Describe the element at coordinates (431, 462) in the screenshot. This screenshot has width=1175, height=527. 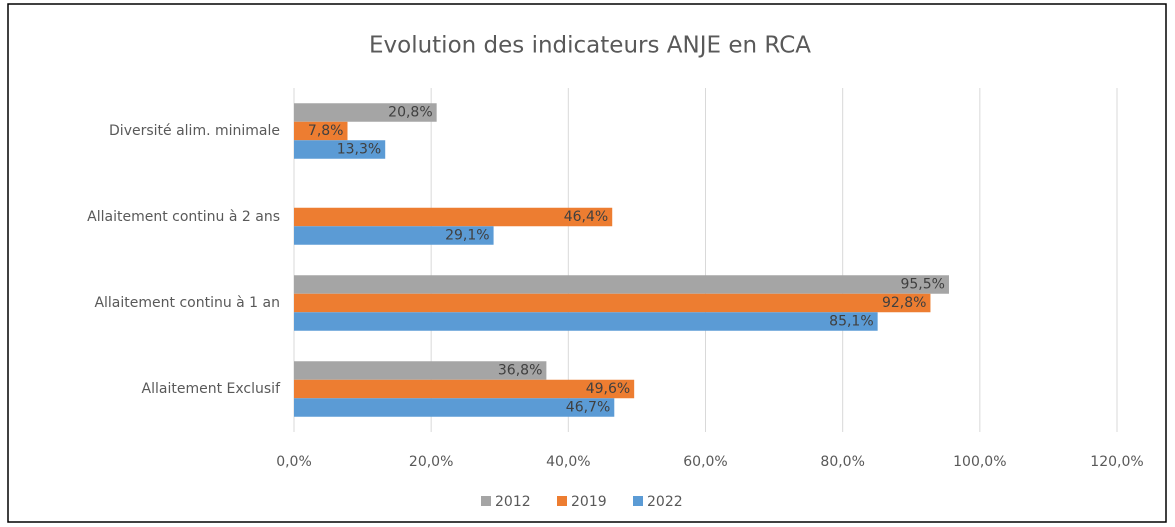
I see `x-tick-label: 20,0%` at that location.